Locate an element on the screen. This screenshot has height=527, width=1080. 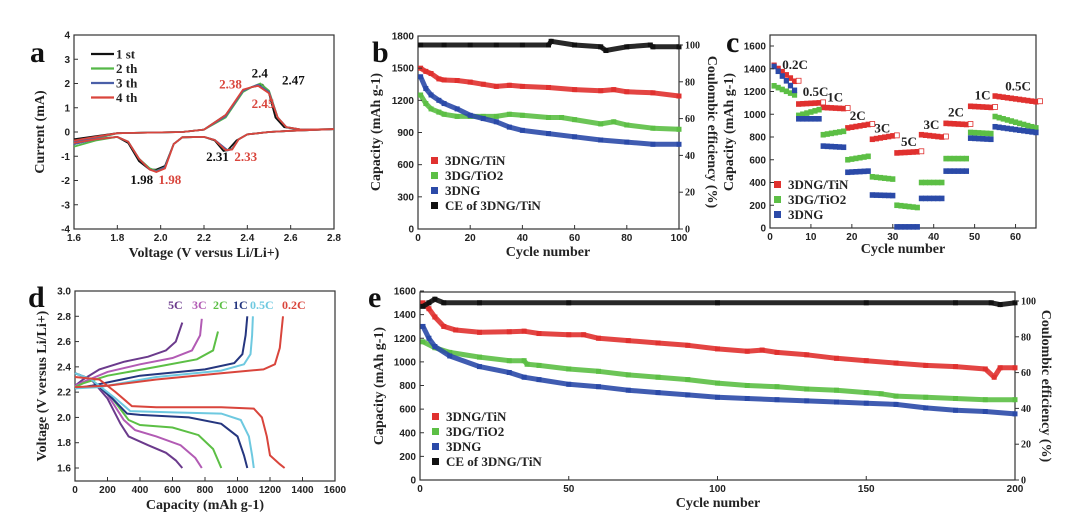
legend-label: 3DG/TiO2 is located at coordinates (474, 175).